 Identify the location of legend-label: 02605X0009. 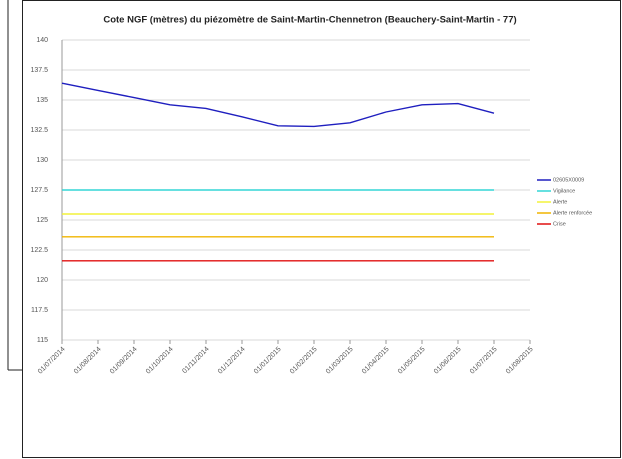
(568, 180).